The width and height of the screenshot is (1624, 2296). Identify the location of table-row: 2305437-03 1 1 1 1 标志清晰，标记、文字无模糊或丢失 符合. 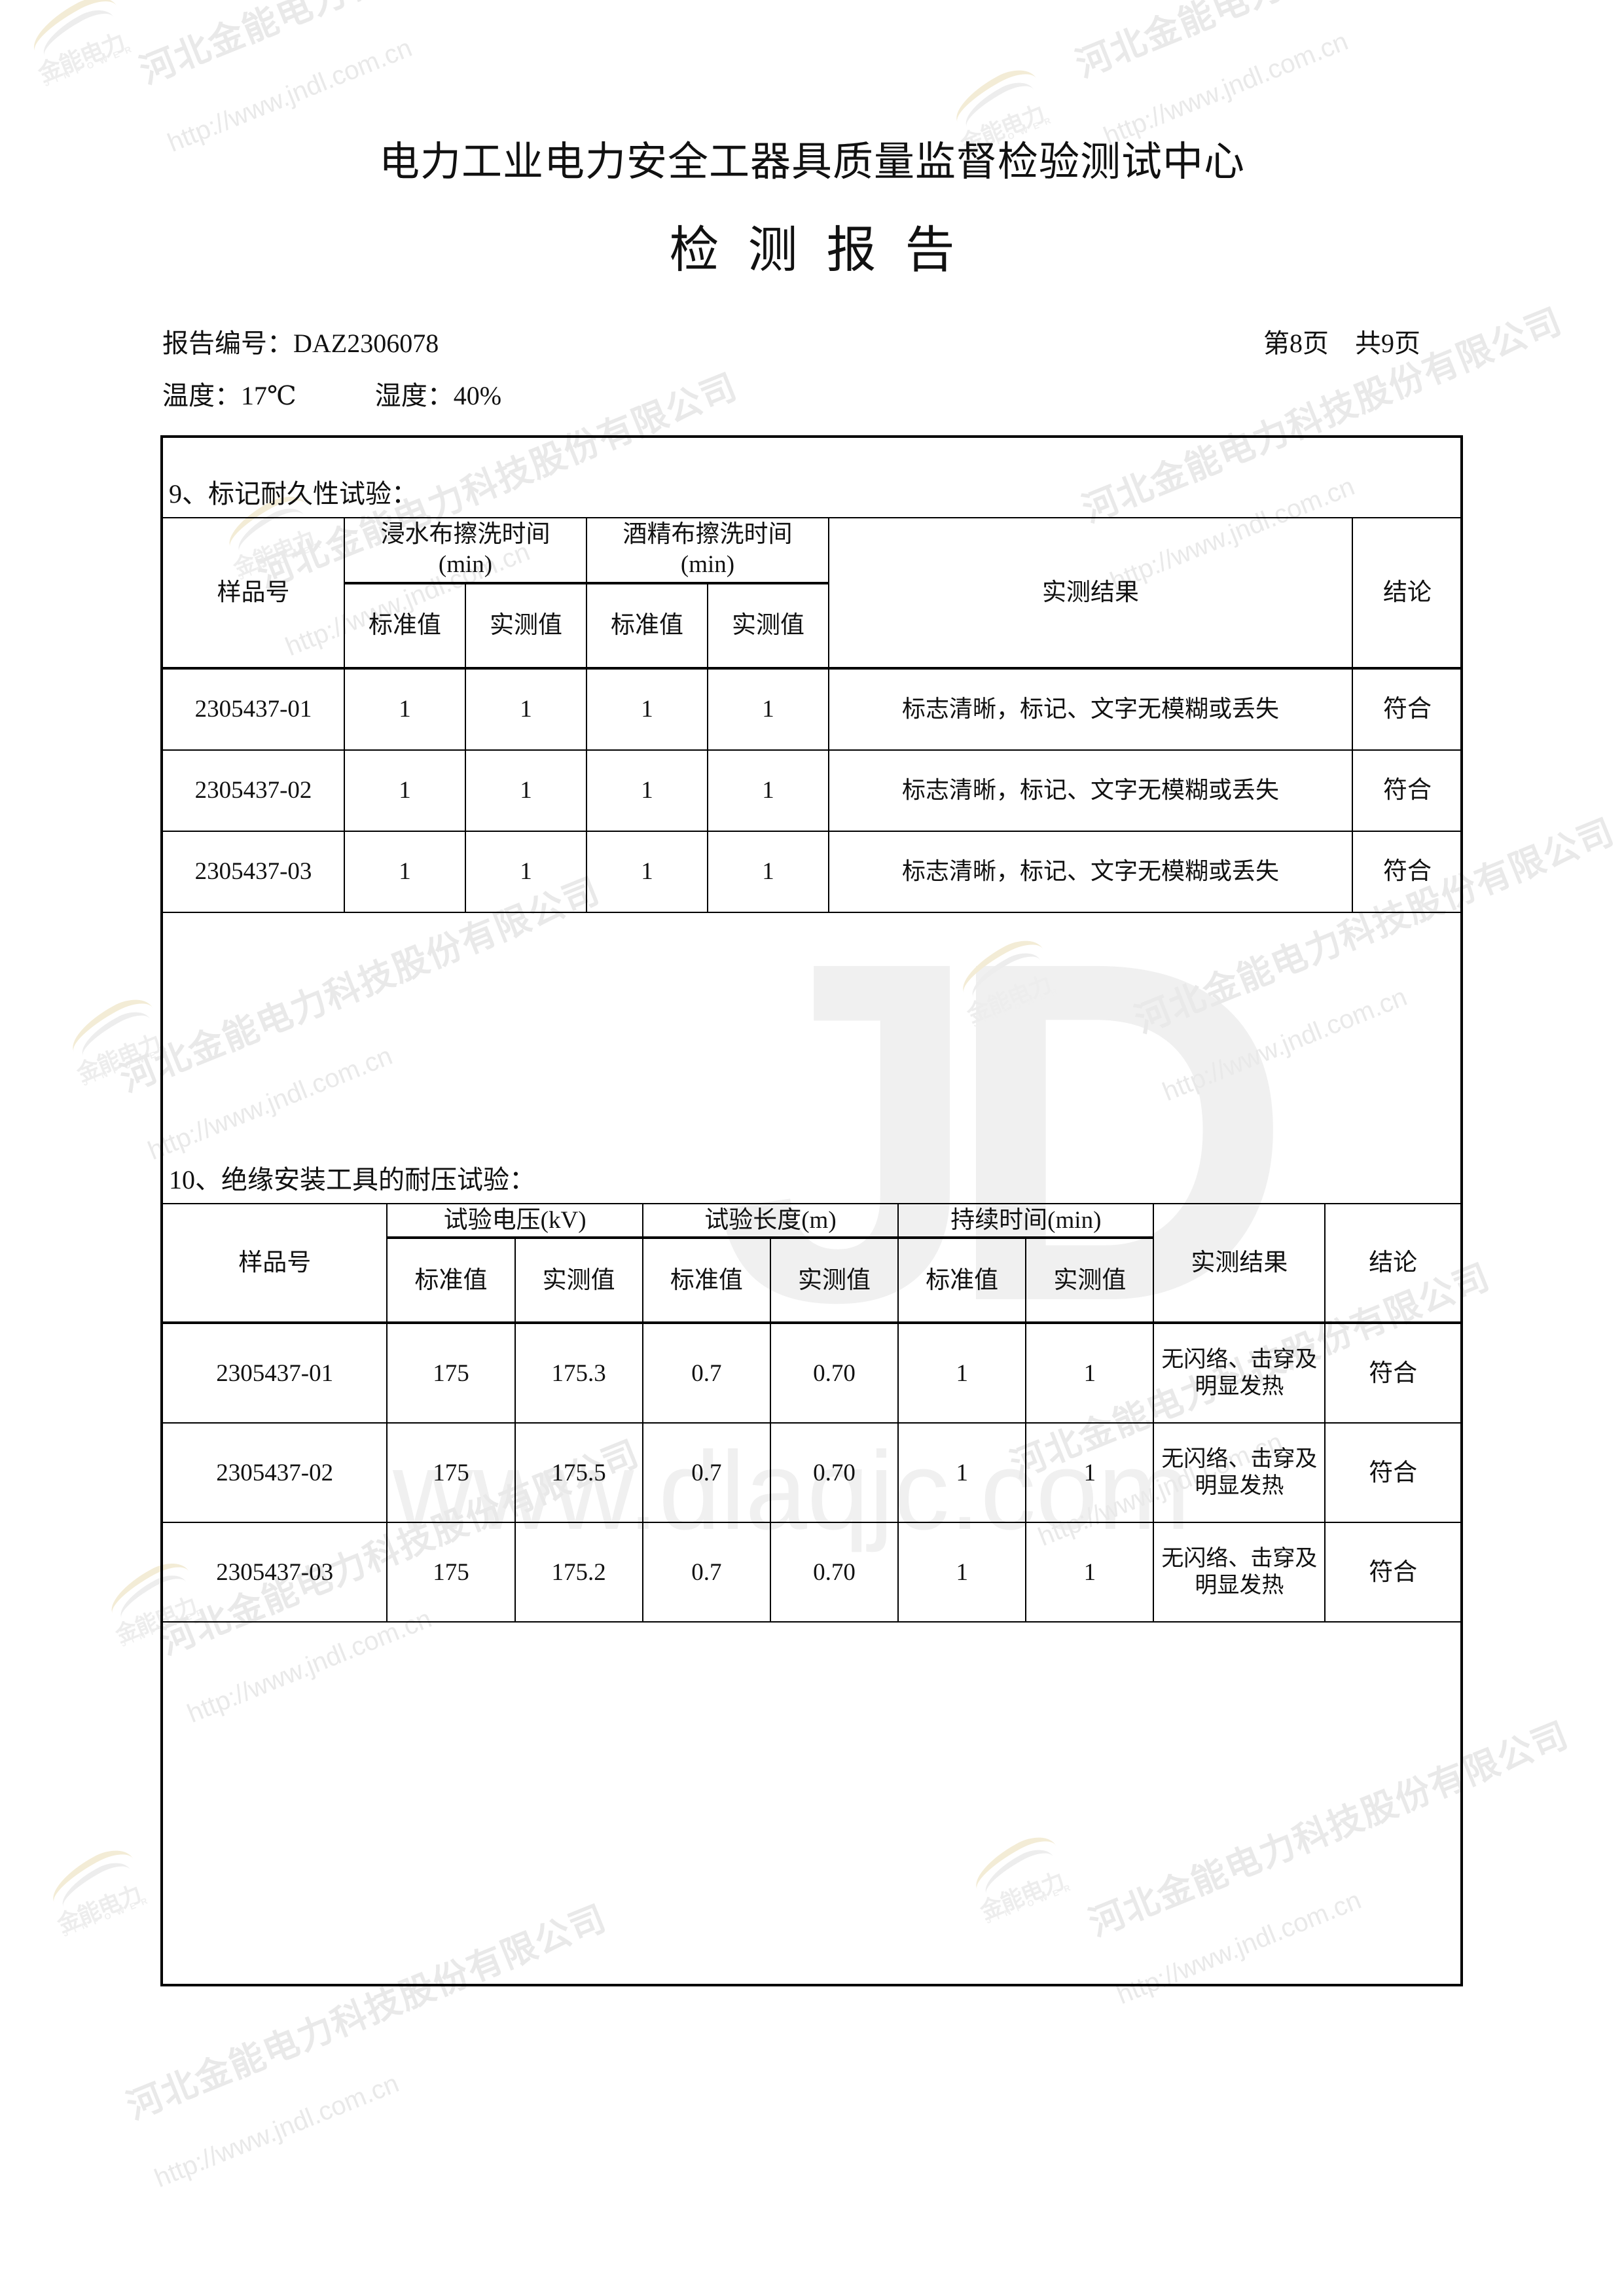
(813, 871).